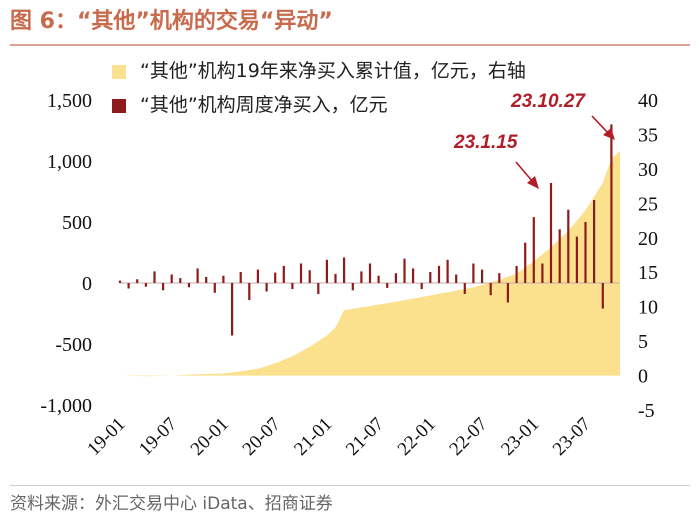 The width and height of the screenshot is (700, 526). I want to click on x-tick-label: 20-07, so click(262, 437).